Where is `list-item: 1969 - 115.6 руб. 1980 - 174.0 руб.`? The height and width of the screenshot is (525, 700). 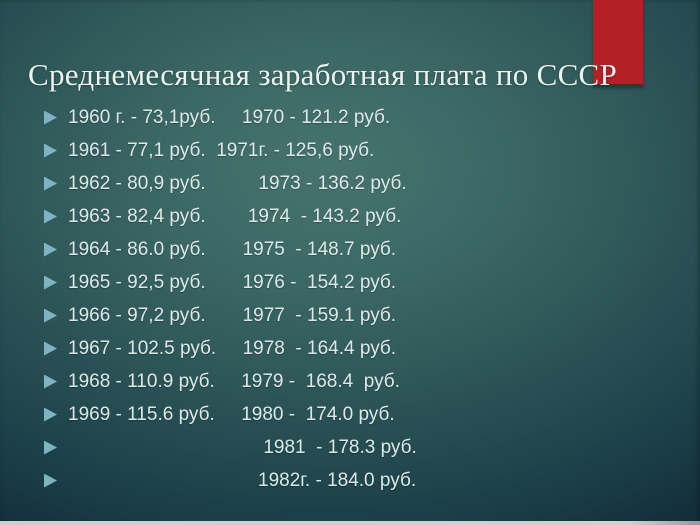 list-item: 1969 - 115.6 руб. 1980 - 174.0 руб. is located at coordinates (350, 414).